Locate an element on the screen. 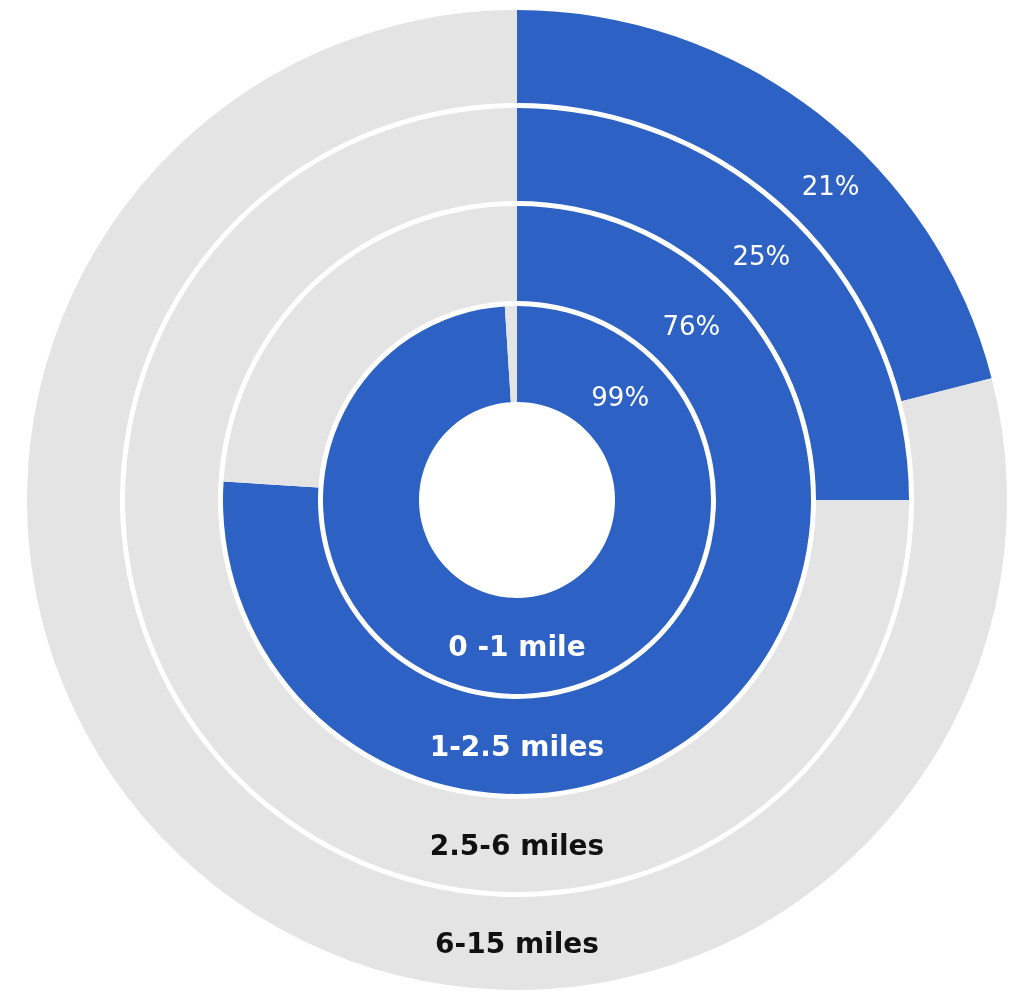  data-label: 99% is located at coordinates (620, 396).